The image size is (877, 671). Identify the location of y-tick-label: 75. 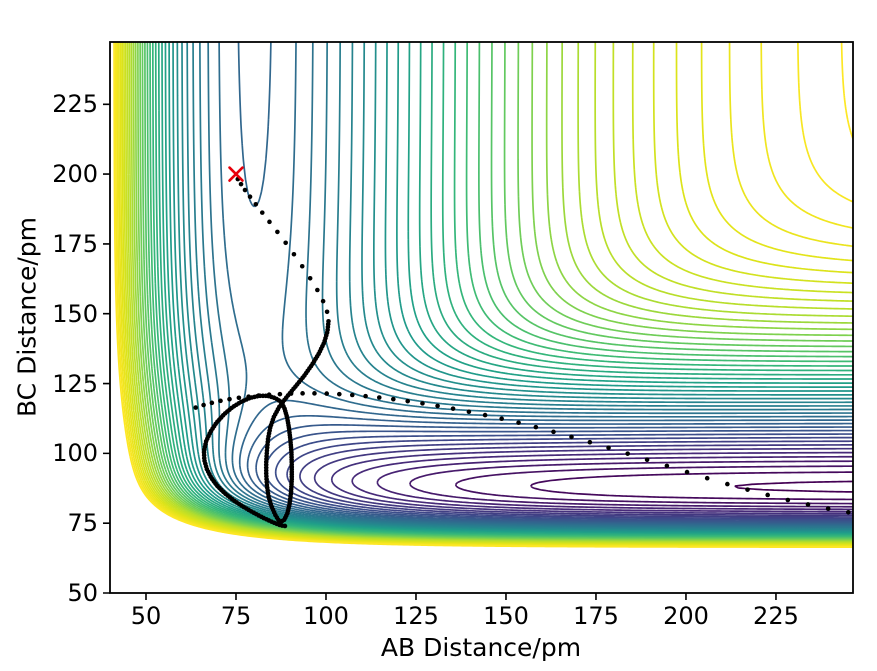
(82, 523).